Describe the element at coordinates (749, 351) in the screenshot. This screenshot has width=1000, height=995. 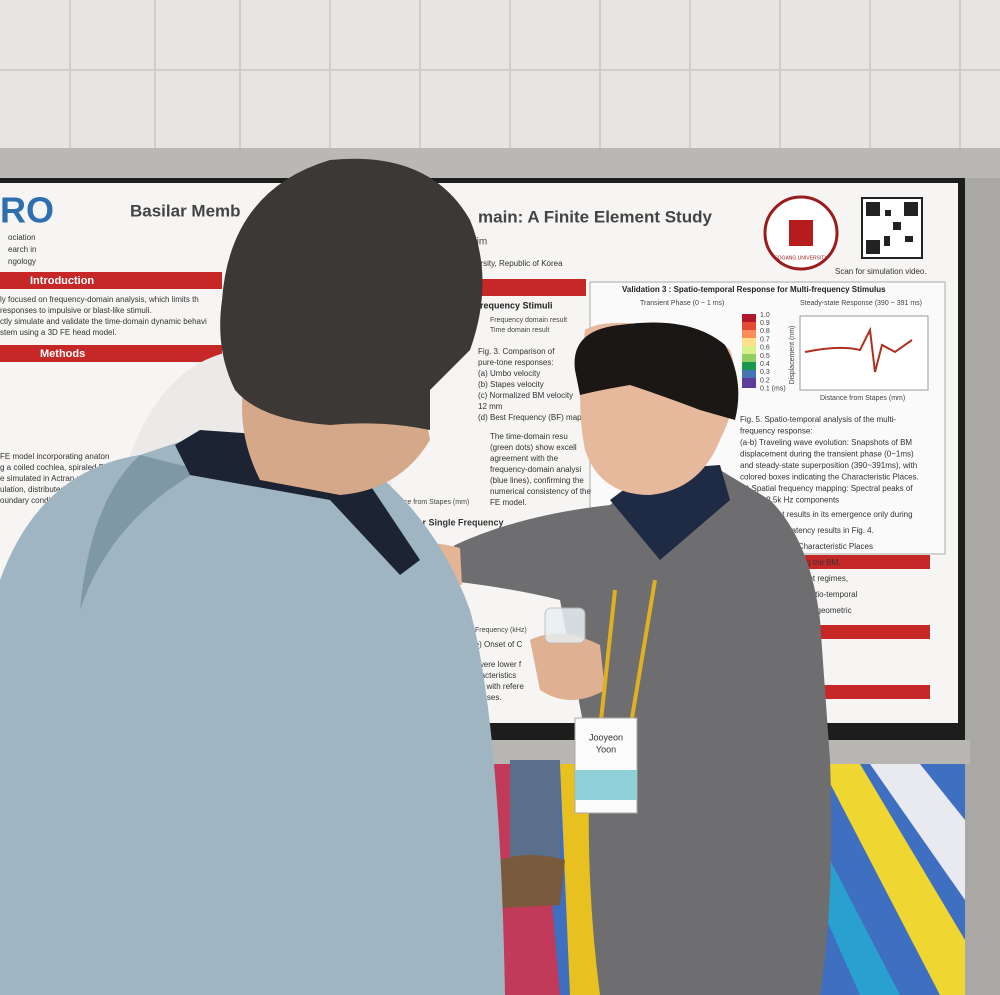
I see `colorbar` at that location.